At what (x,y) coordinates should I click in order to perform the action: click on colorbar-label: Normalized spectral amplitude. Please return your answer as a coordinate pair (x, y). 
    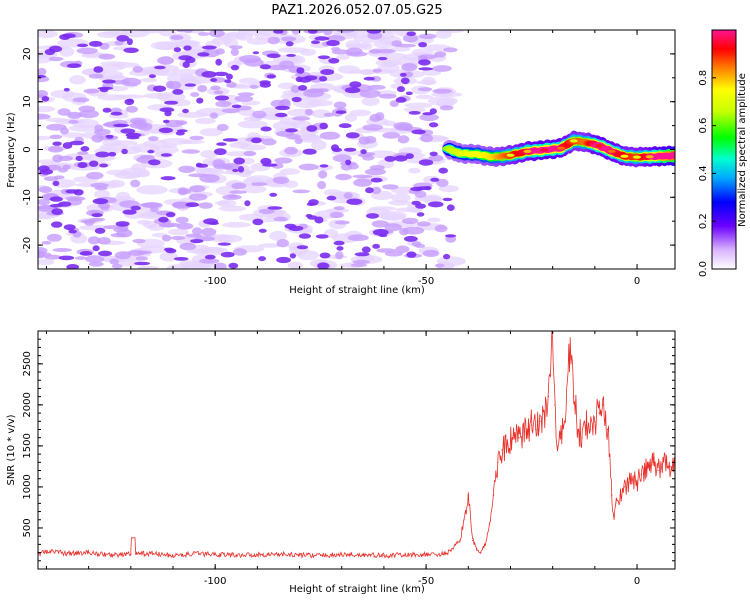
    Looking at the image, I should click on (742, 150).